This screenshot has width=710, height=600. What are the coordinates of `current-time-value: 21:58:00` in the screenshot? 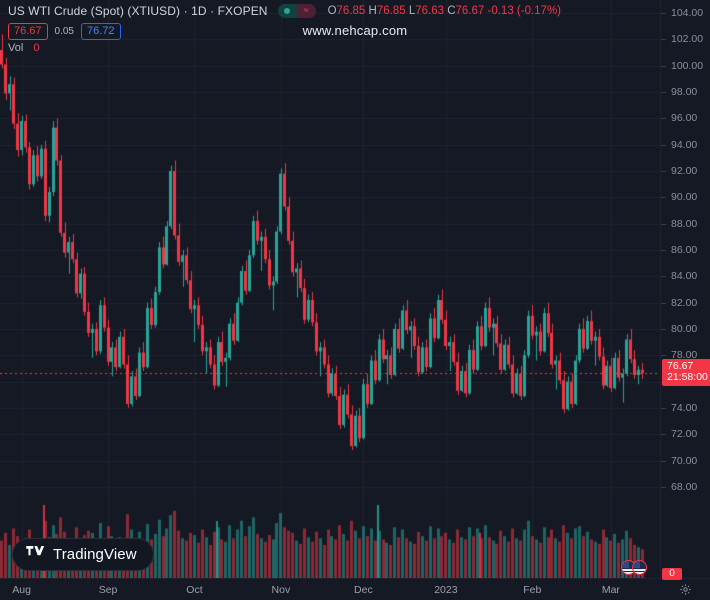 It's located at (687, 377).